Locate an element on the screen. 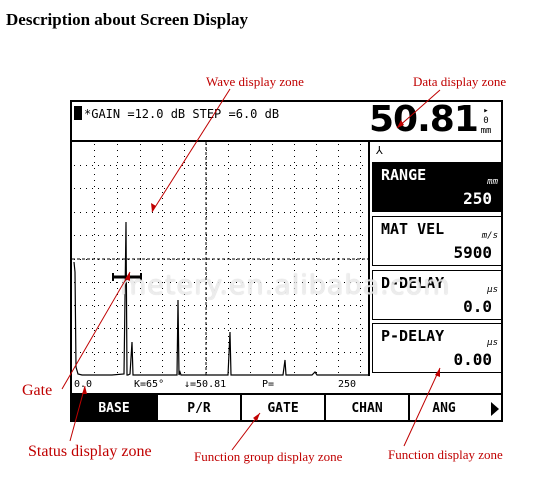 Image resolution: width=552 pixels, height=477 pixels. status-start: 0.0 is located at coordinates (83, 384).